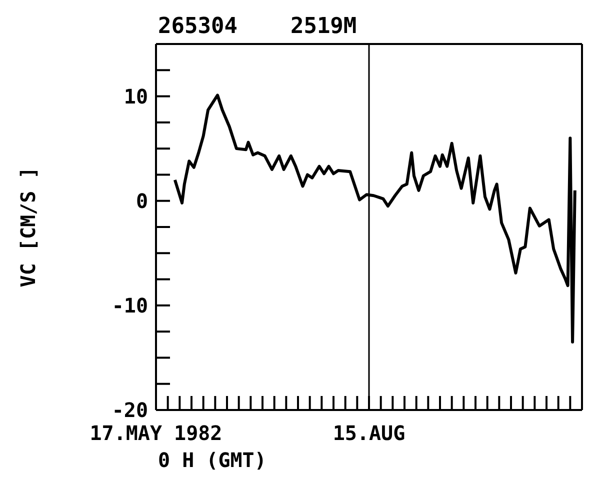 This screenshot has width=596, height=480. I want to click on y-tick-label: 10, so click(136, 96).